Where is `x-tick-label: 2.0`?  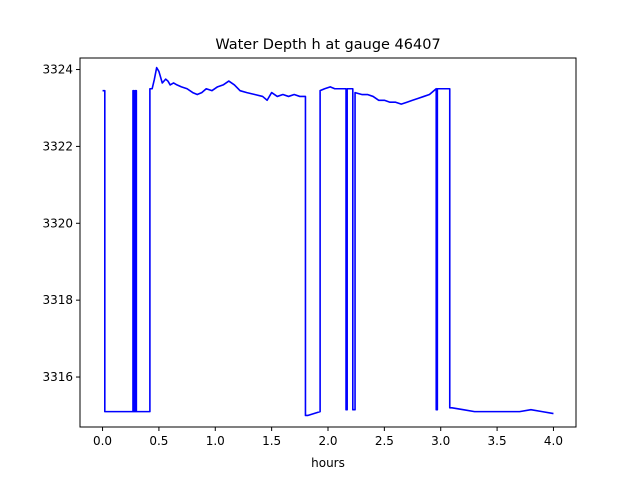
x-tick-label: 2.0 is located at coordinates (327, 441).